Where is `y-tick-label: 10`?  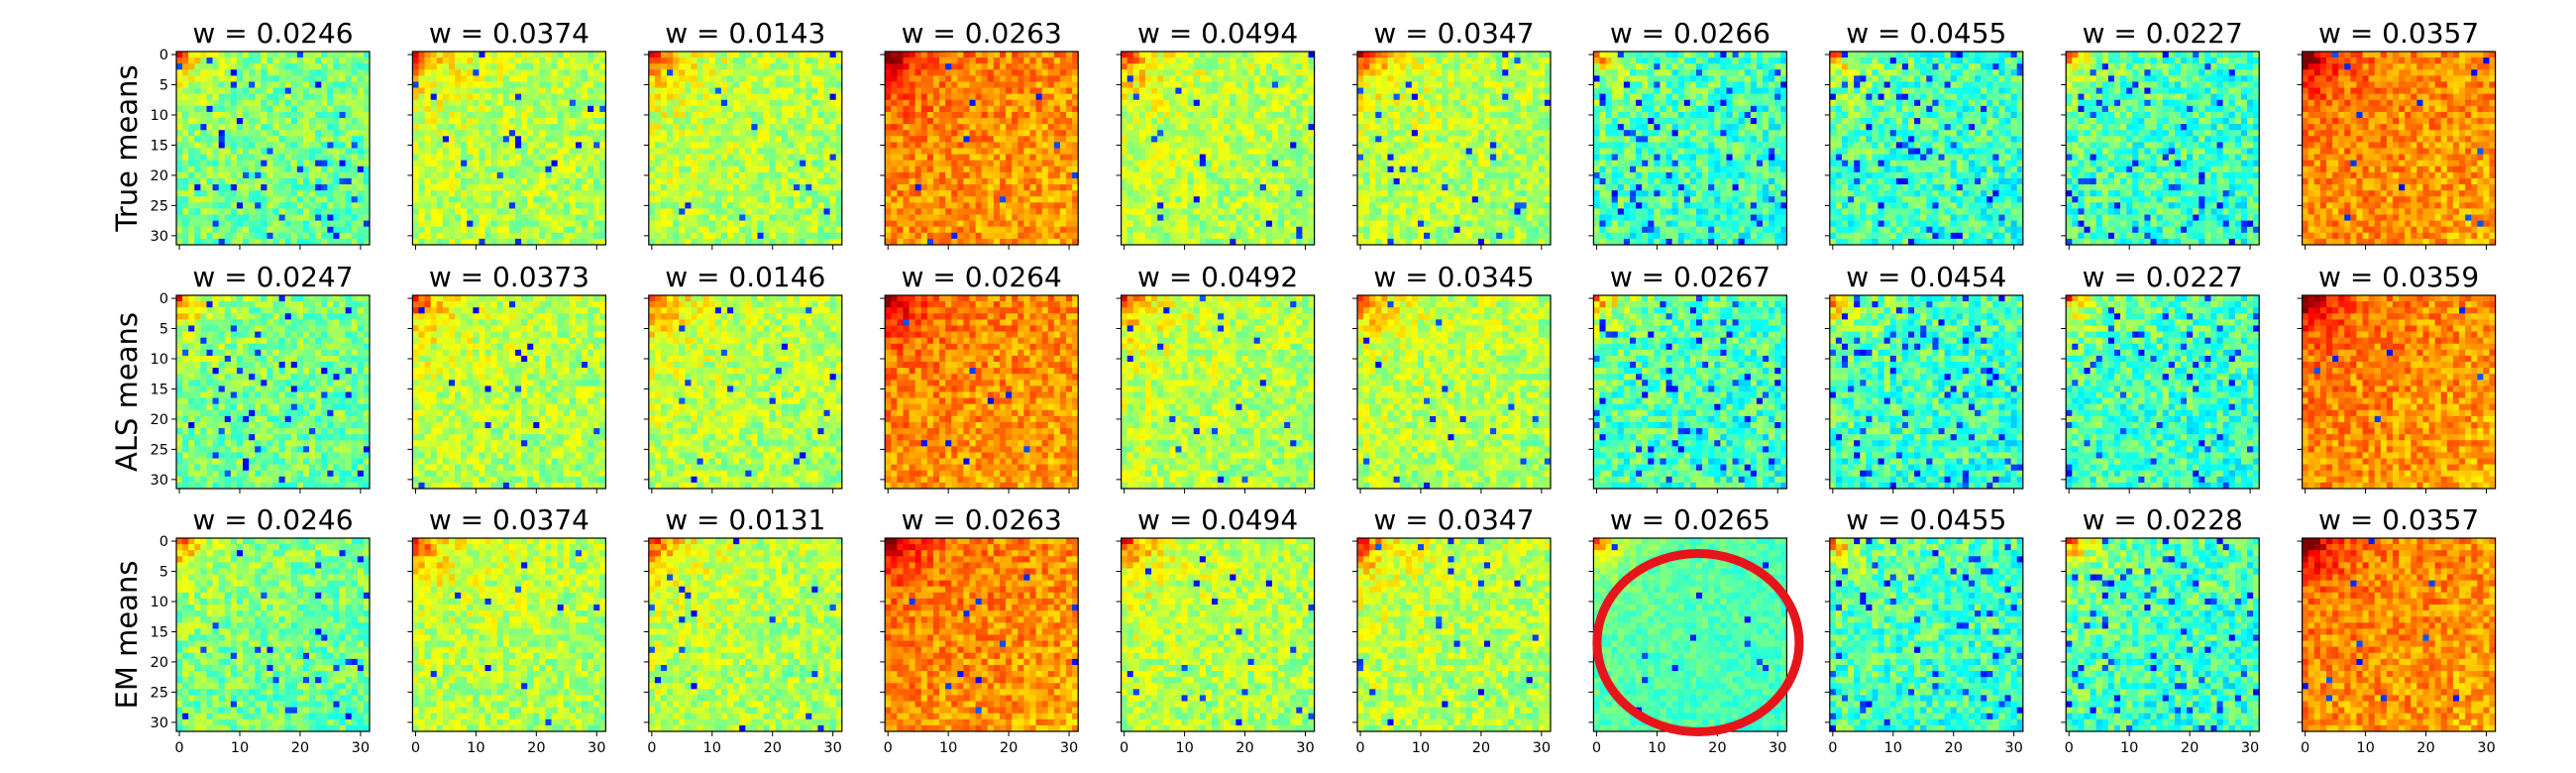 y-tick-label: 10 is located at coordinates (159, 116).